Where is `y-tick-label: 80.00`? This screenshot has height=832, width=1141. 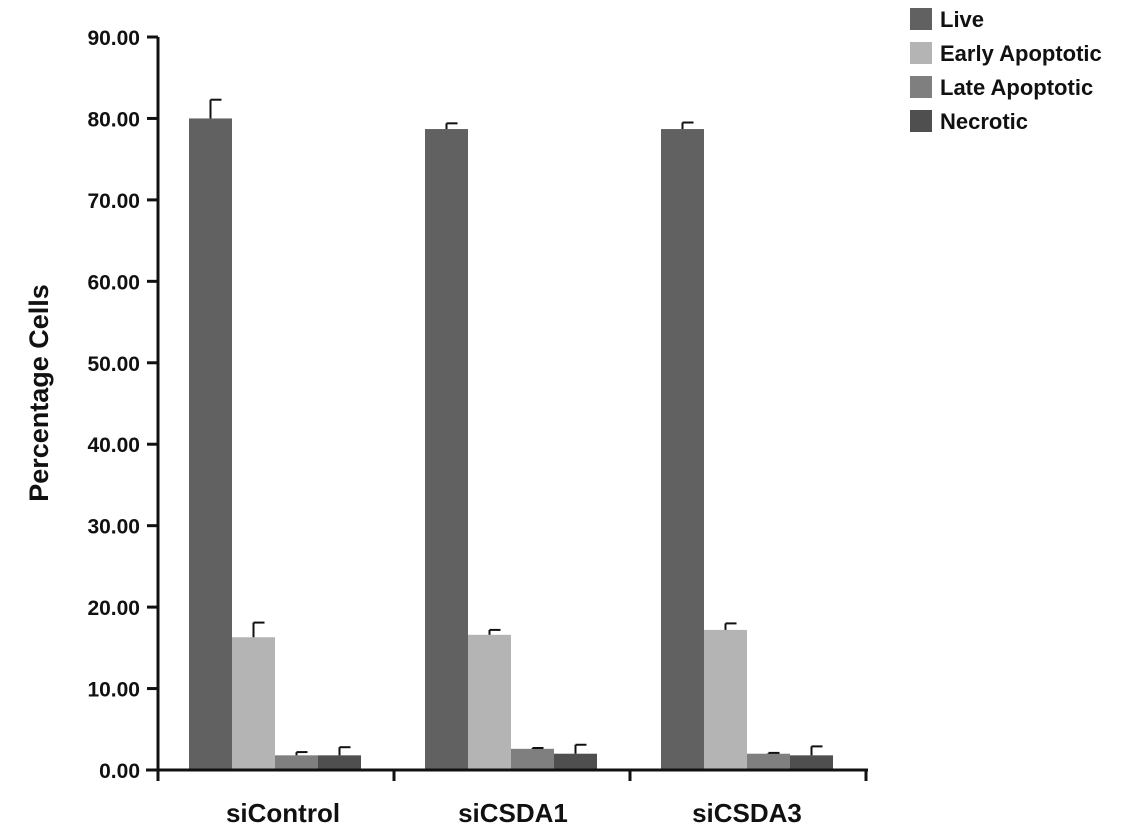
y-tick-label: 80.00 is located at coordinates (113, 119).